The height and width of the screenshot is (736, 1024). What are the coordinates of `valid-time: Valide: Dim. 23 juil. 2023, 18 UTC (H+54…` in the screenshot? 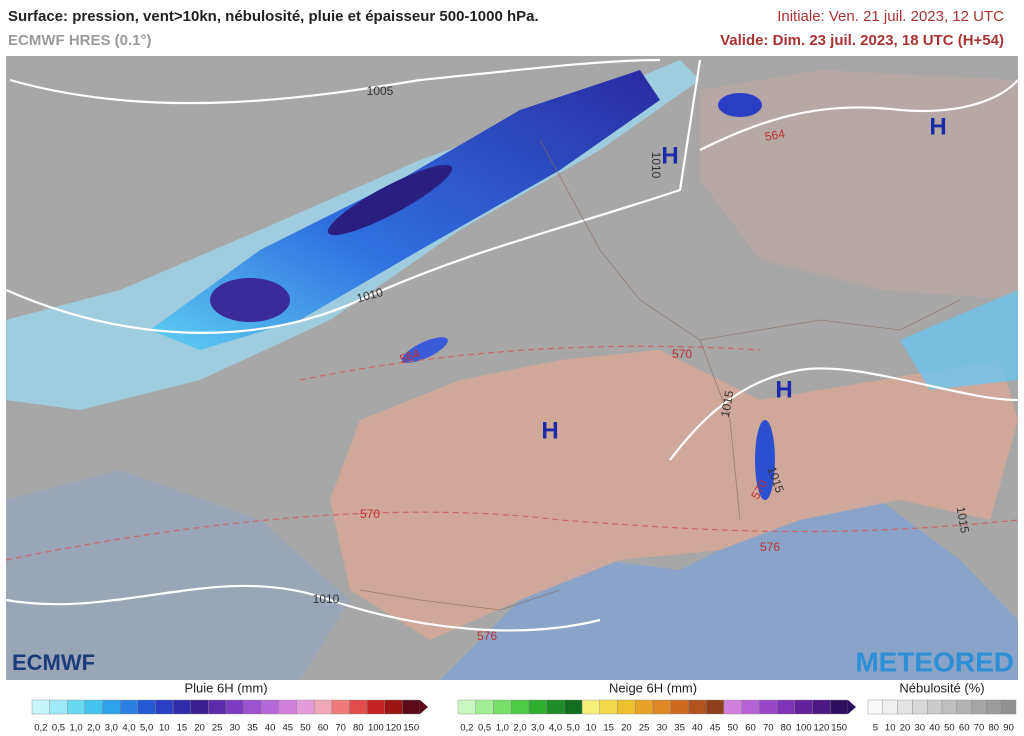 It's located at (862, 40).